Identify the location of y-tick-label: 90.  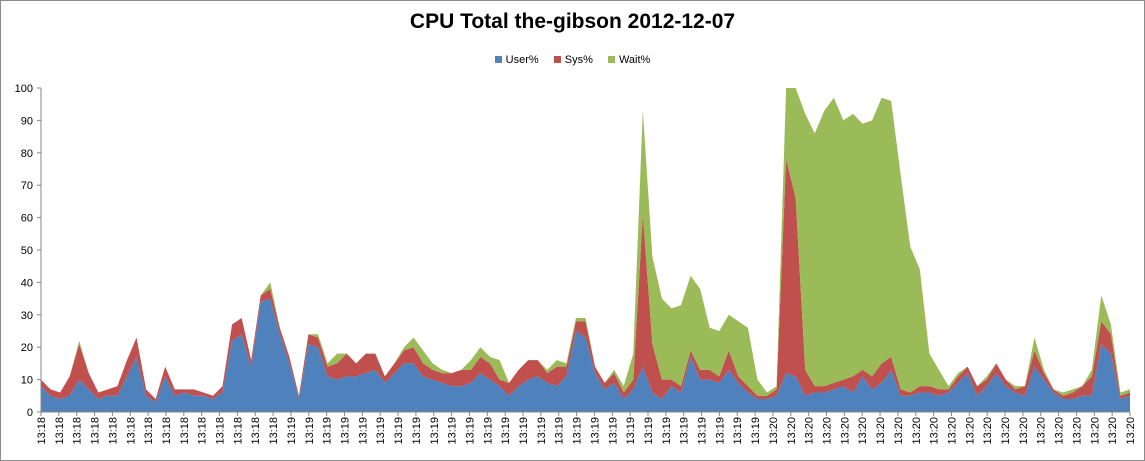
(27, 121).